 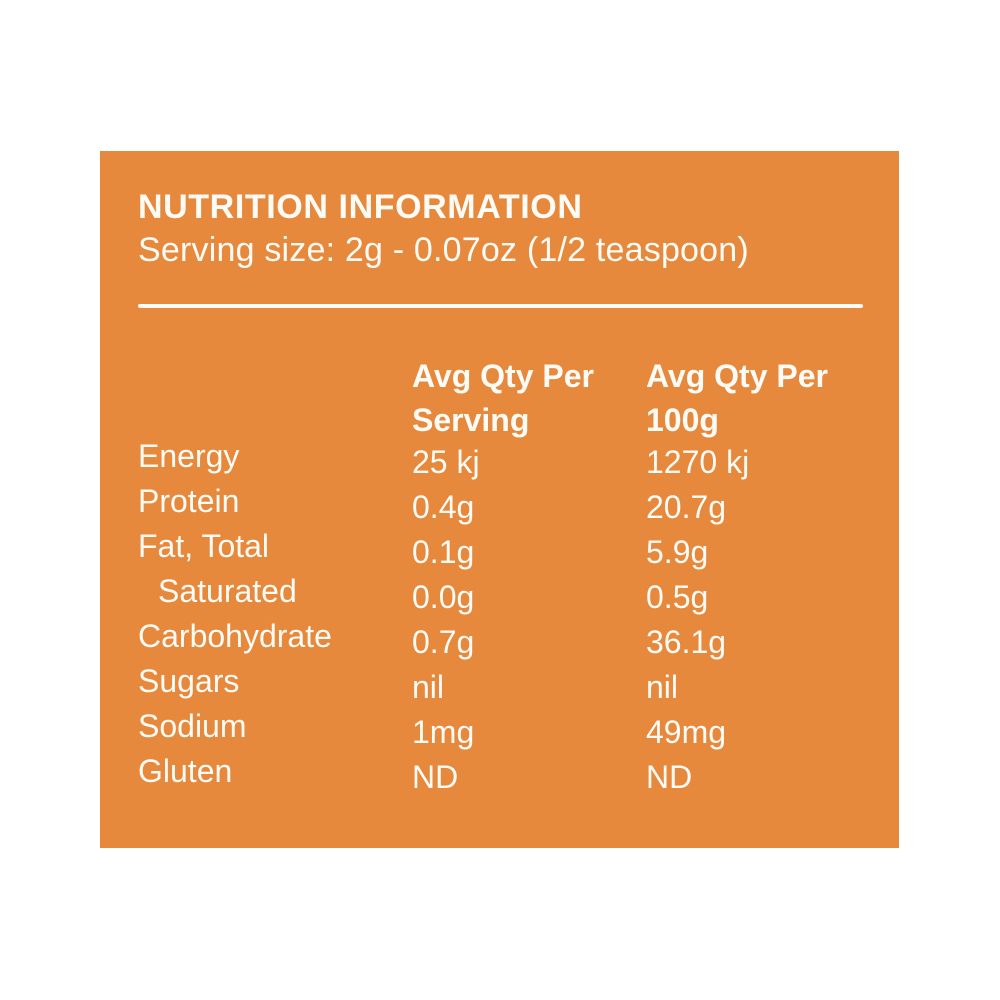 What do you see at coordinates (443, 732) in the screenshot?
I see `value-per-serving: 1mg` at bounding box center [443, 732].